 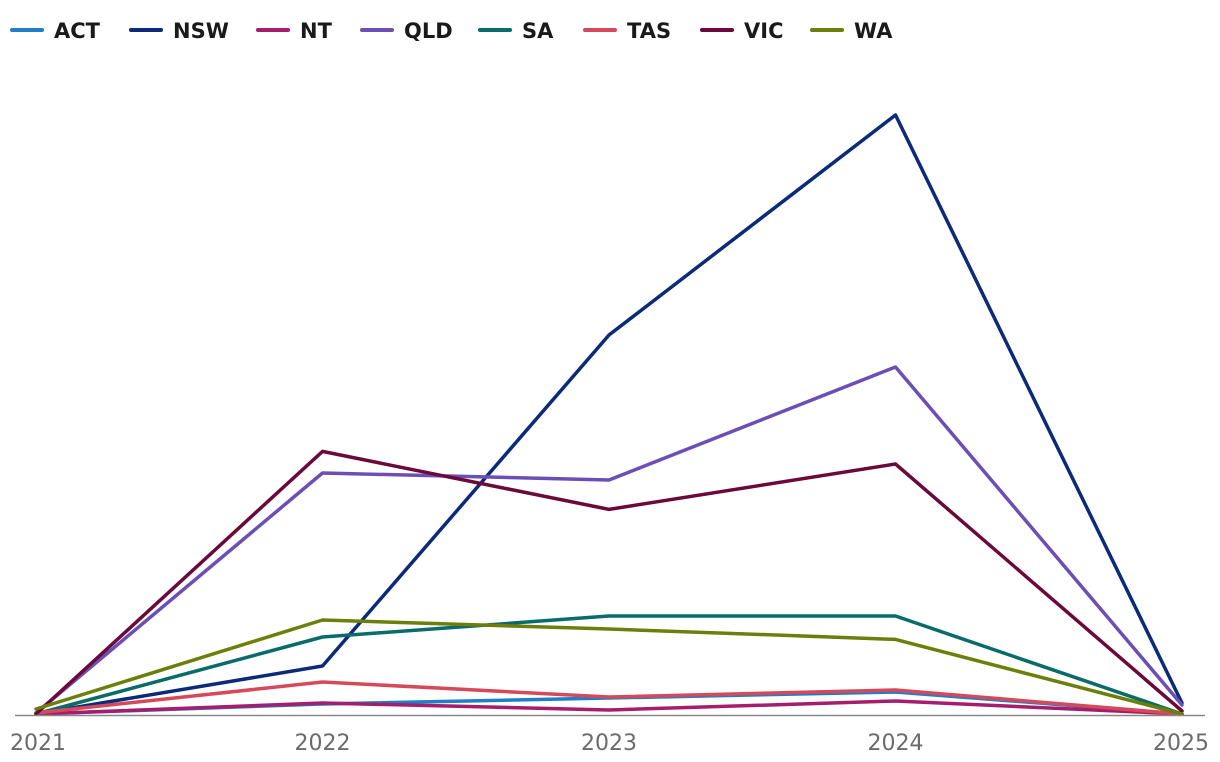 I want to click on legend-label-vic: VIC, so click(x=763, y=31).